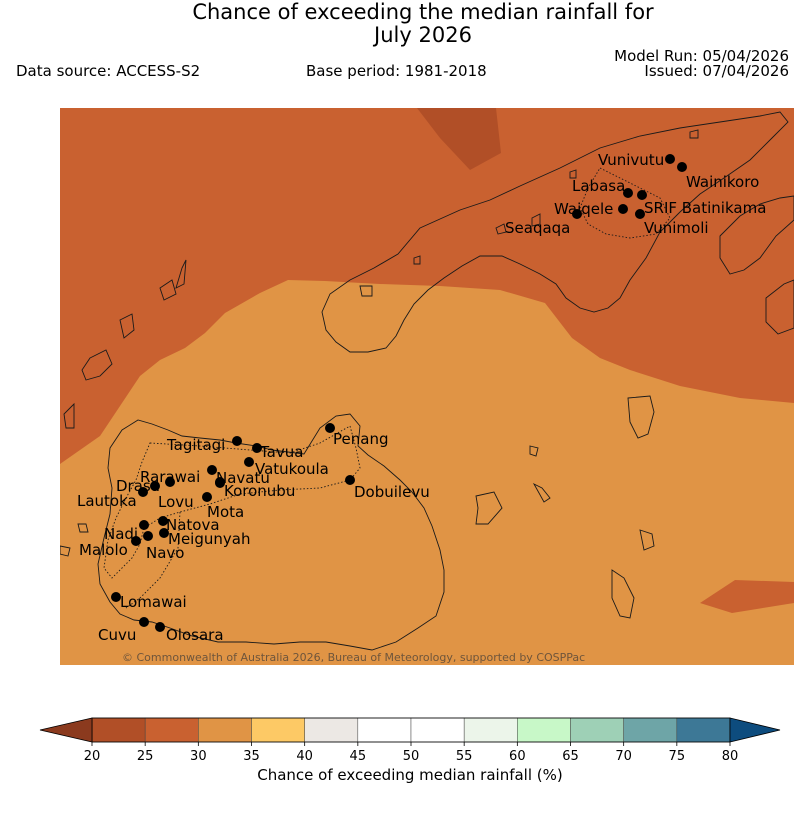  I want to click on station-label-olosara: Olosara, so click(195, 635).